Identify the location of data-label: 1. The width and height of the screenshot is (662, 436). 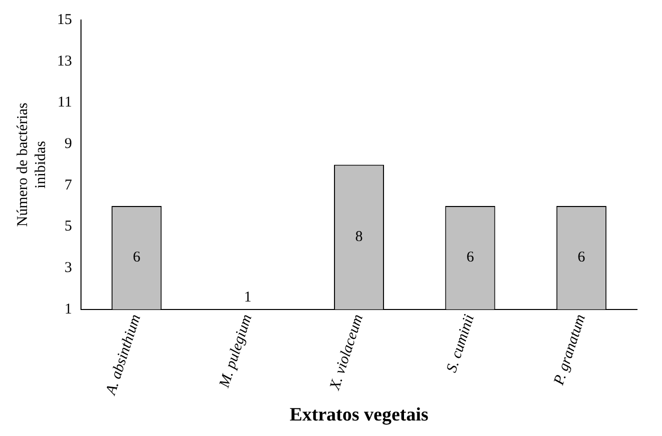
(248, 297).